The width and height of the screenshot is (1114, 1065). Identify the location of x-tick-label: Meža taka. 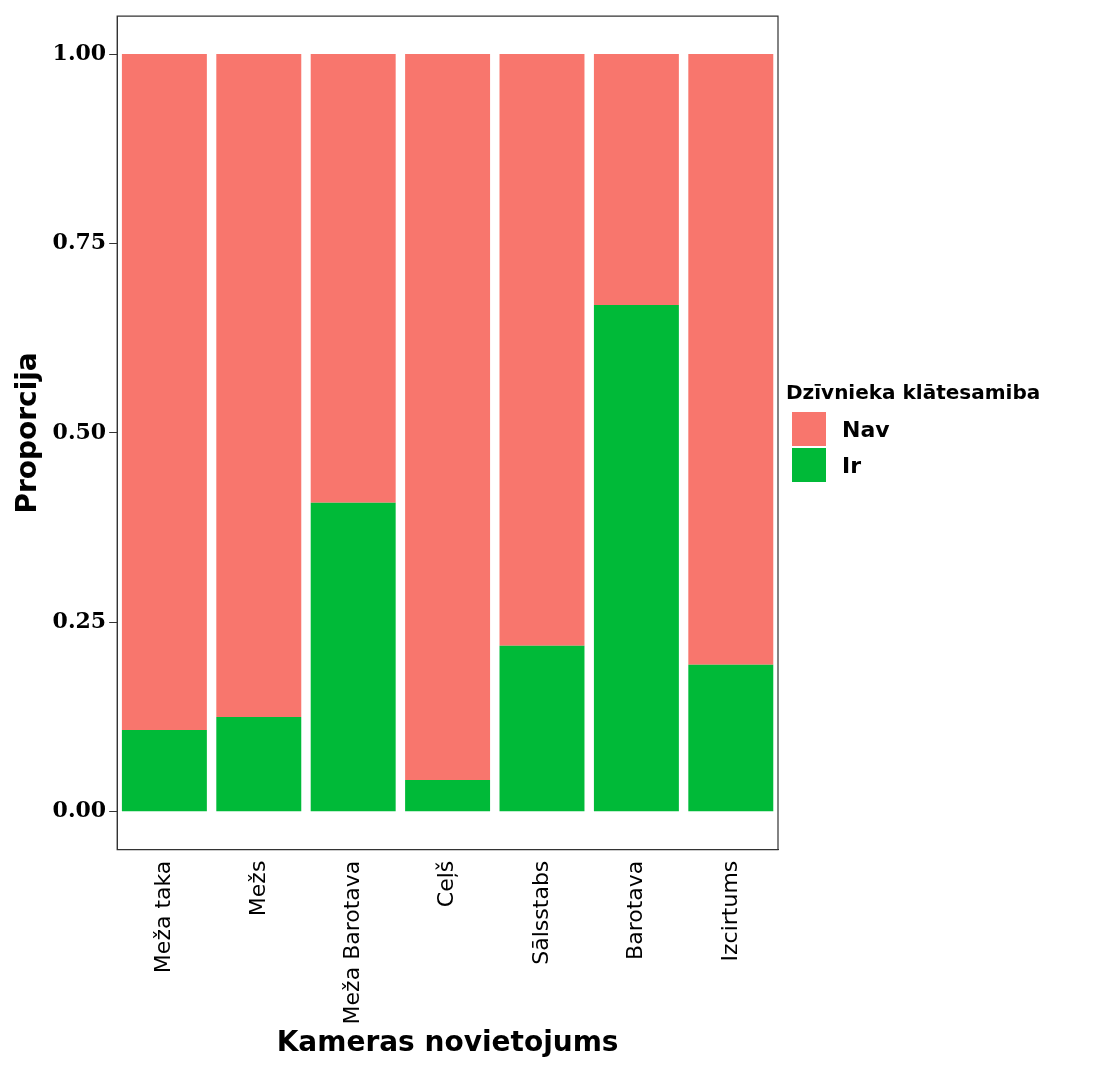
(163, 917).